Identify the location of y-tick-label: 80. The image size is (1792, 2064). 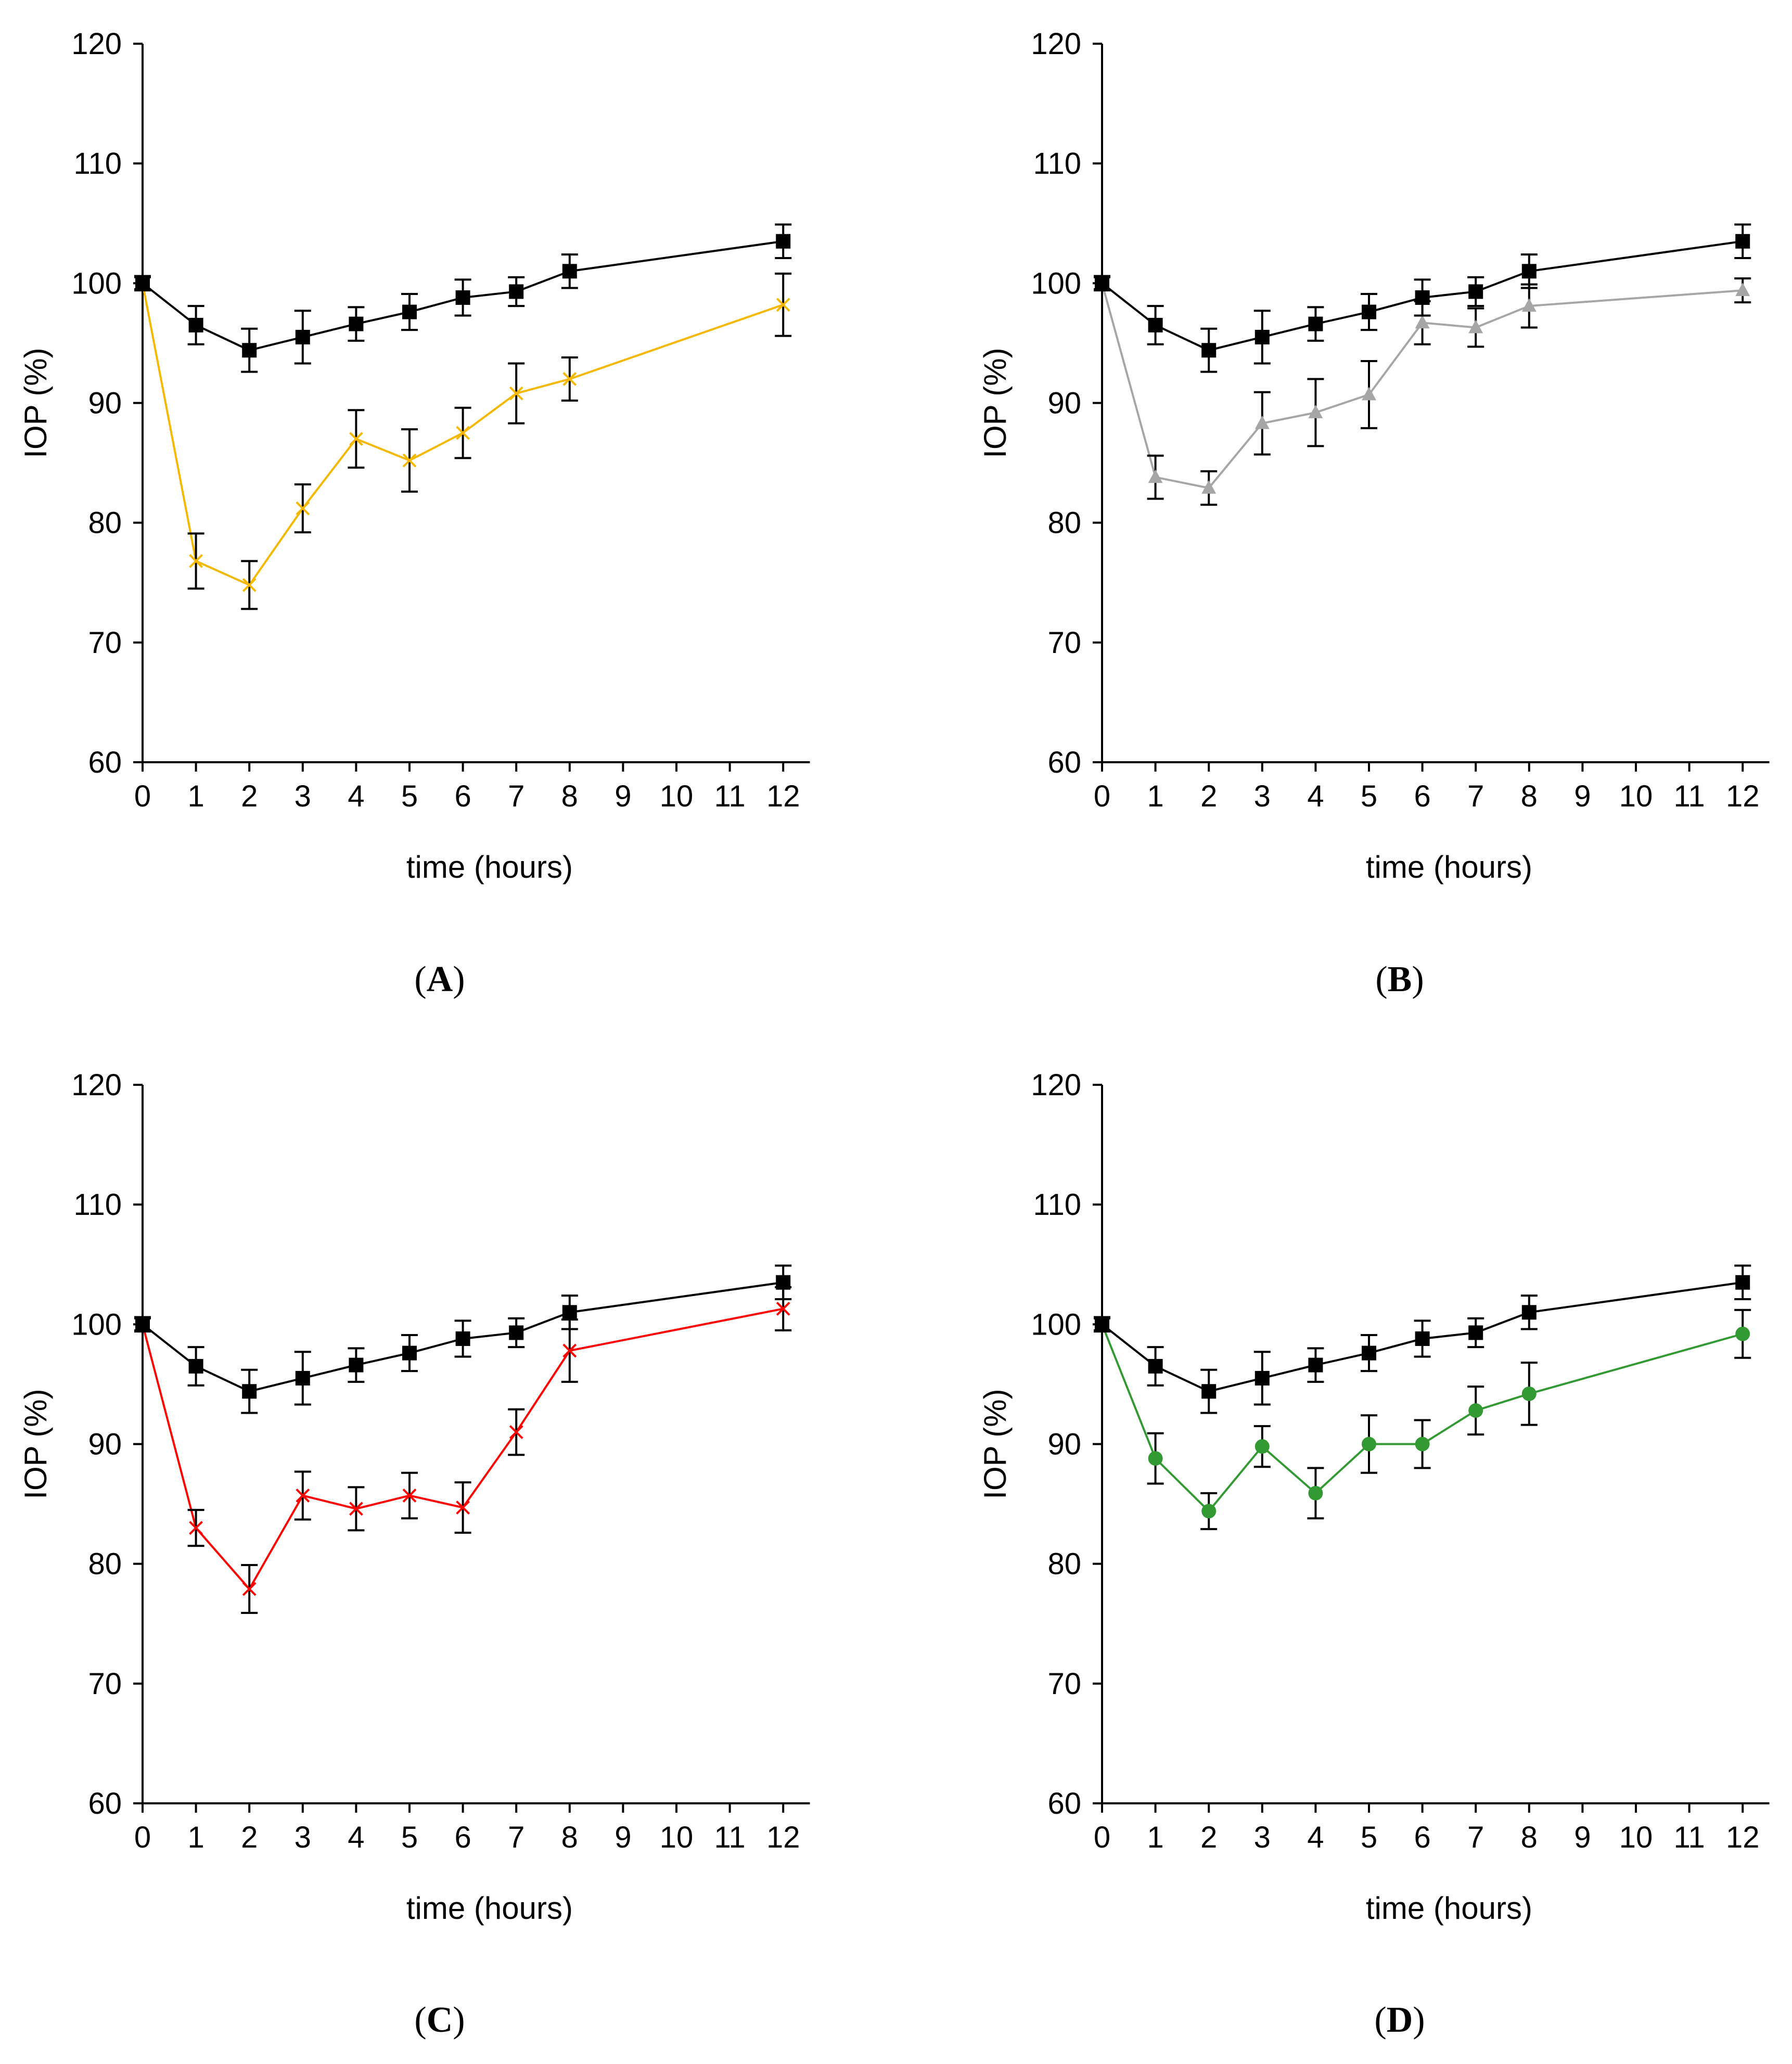
(105, 1564).